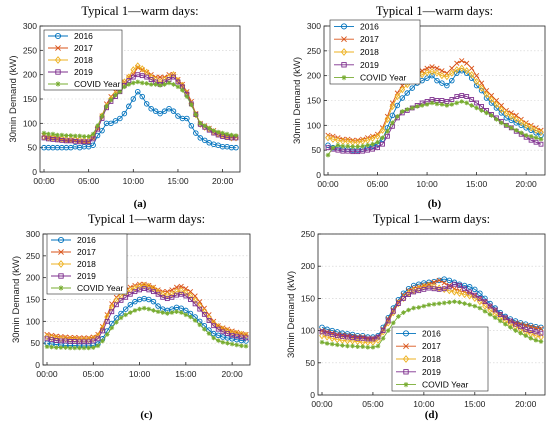  I want to click on panel-label: (d), so click(432, 415).